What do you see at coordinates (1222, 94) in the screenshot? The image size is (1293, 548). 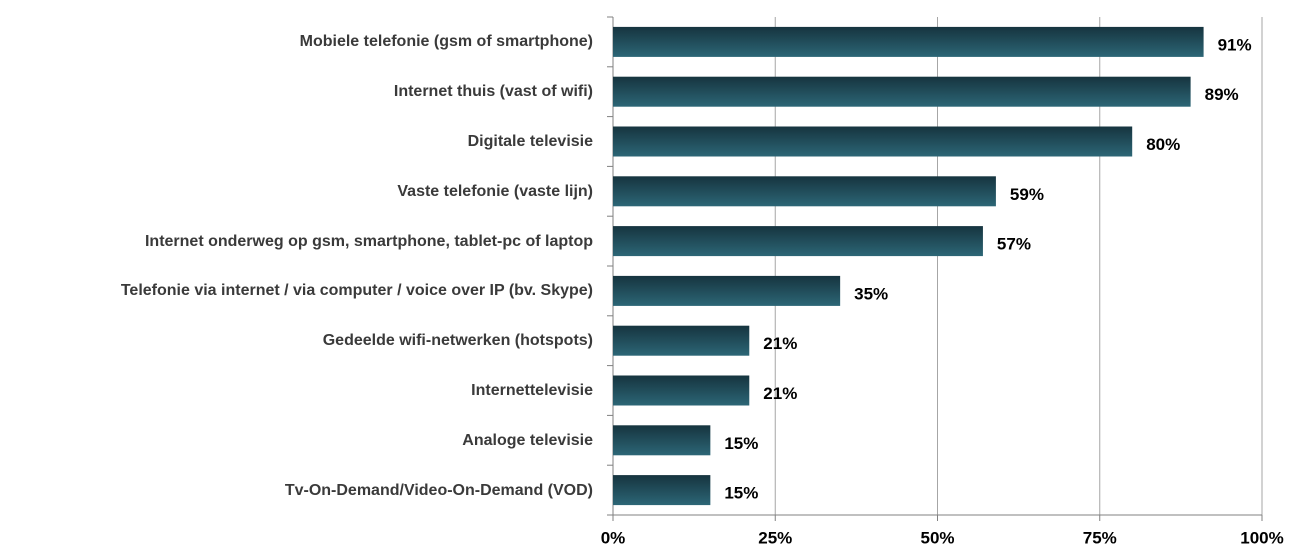 I see `value-label: 89%` at bounding box center [1222, 94].